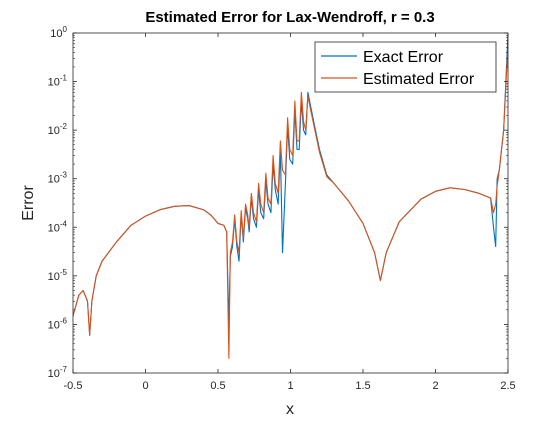  What do you see at coordinates (58, 178) in the screenshot?
I see `y-tick-label: 10⁻³` at bounding box center [58, 178].